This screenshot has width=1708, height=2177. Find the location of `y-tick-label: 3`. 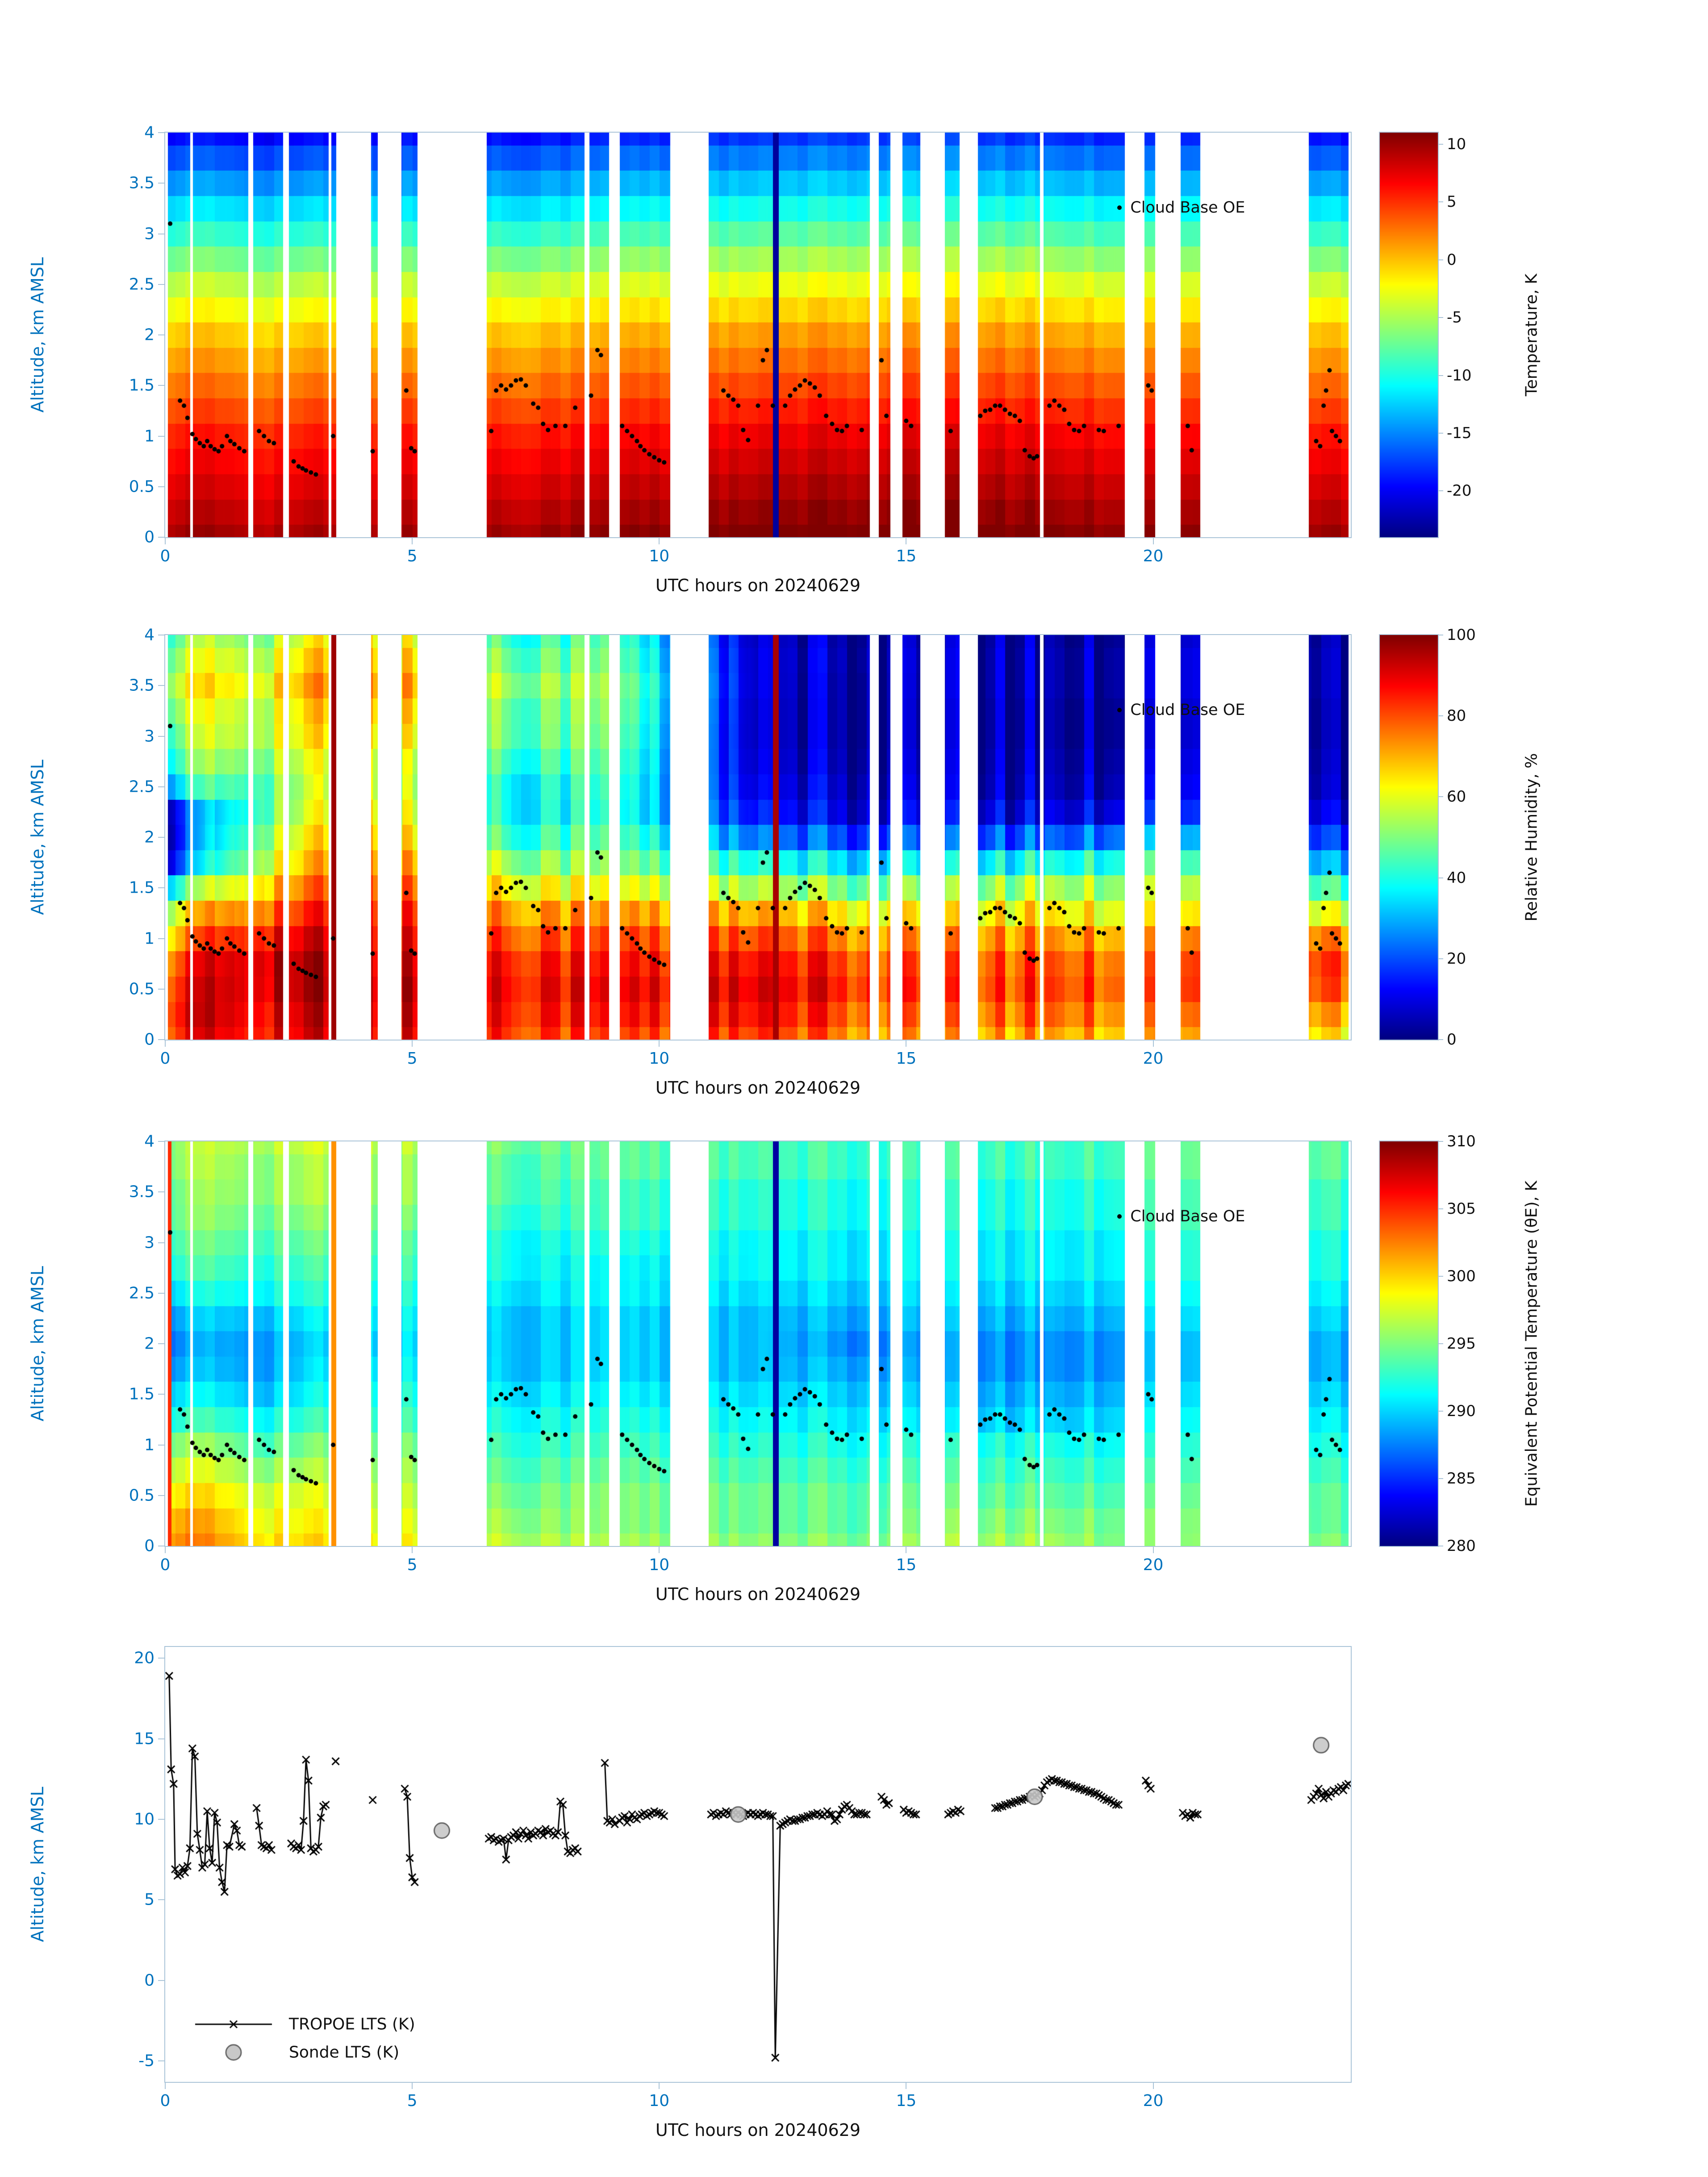

y-tick-label: 3 is located at coordinates (149, 736).